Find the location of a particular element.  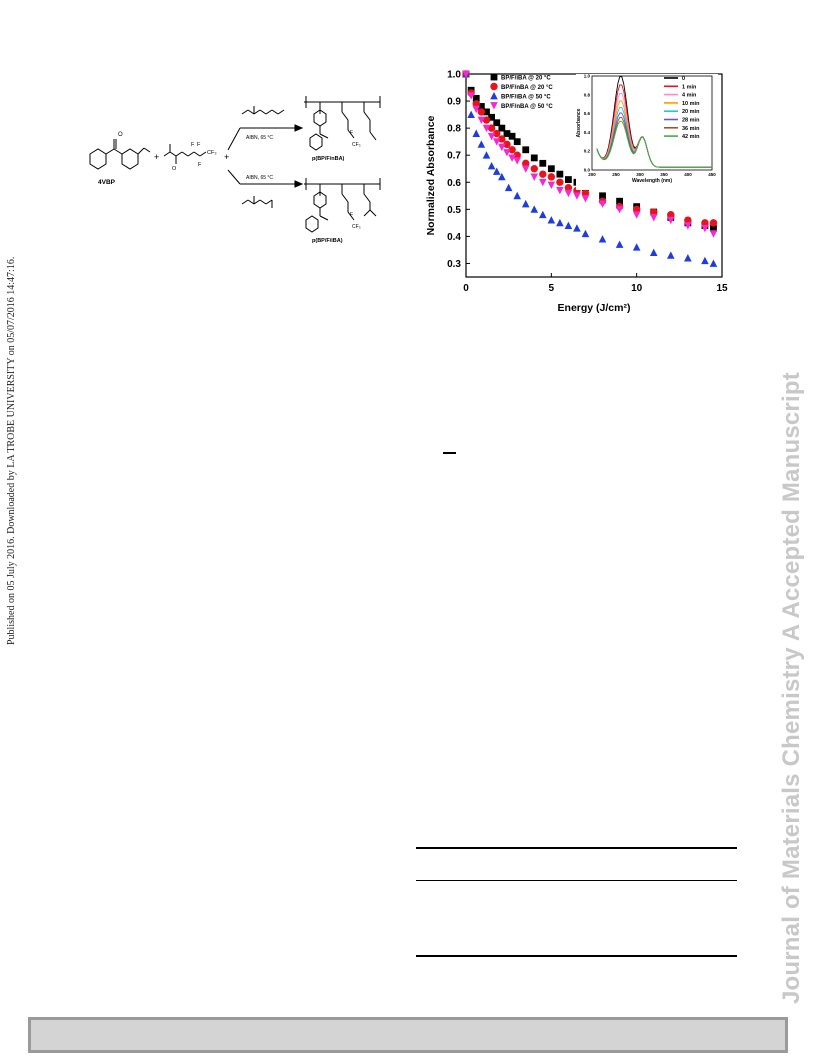

top-polymer-structure is located at coordinates (342, 123).